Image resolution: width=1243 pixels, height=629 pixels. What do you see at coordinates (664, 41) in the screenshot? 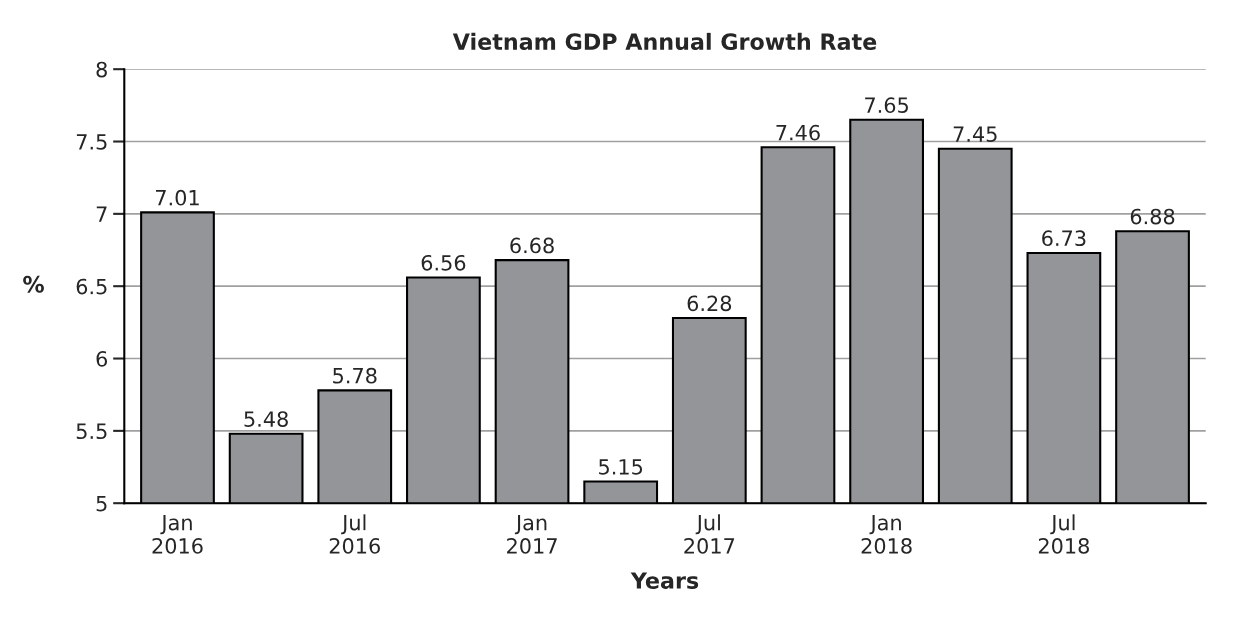
I see `chart-title: Vietnam GDP Annual Growth Rate` at bounding box center [664, 41].